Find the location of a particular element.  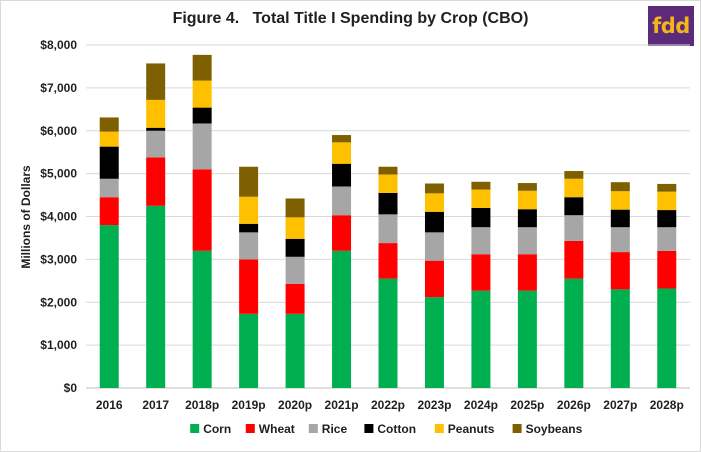

bar-peanuts-2016 is located at coordinates (109, 139).